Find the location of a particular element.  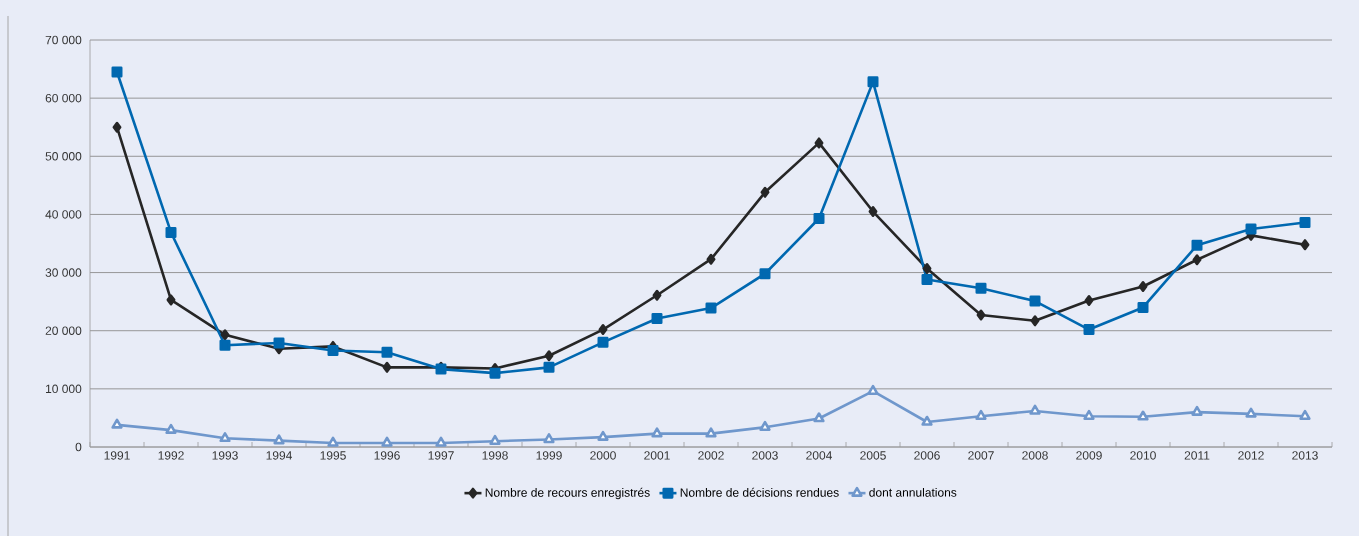

y-tick-label: 50 000 is located at coordinates (63, 156).